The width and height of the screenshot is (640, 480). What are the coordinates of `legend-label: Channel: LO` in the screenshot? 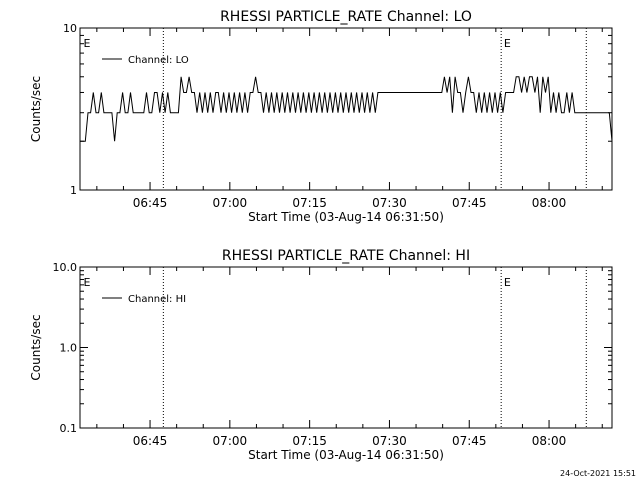 It's located at (158, 60).